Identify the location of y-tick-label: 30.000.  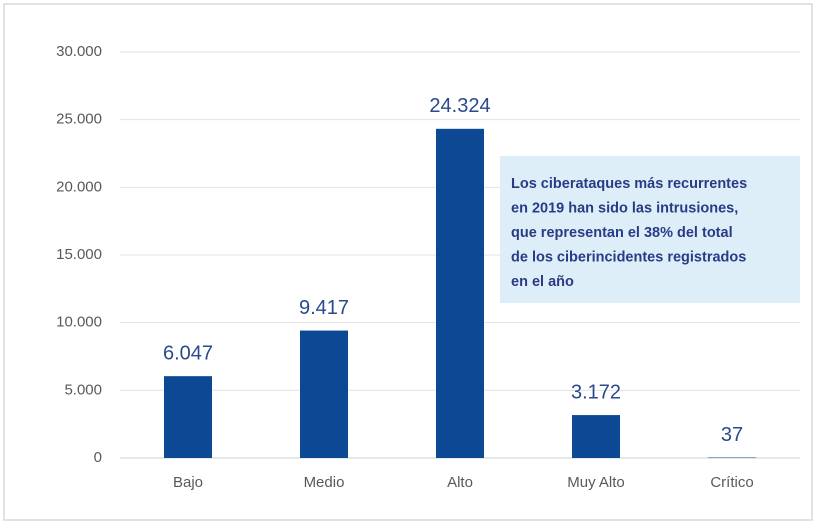
(79, 51).